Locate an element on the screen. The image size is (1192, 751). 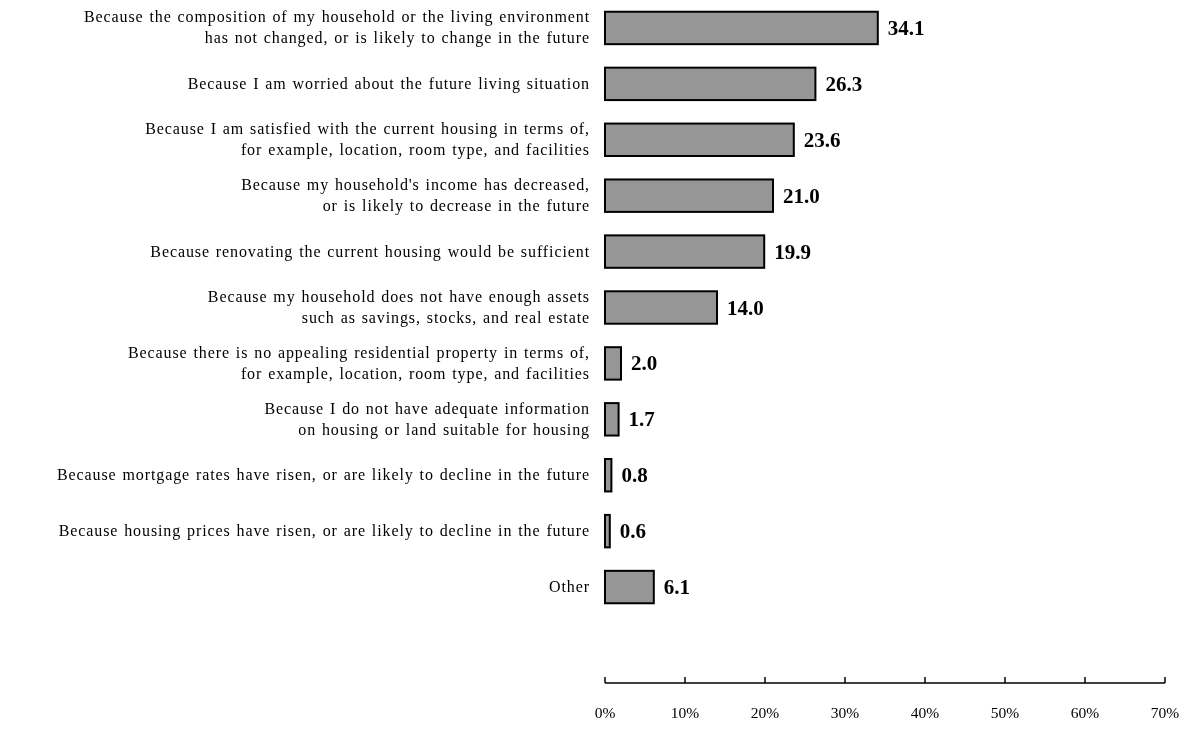
y-tick-label: Because renovating the current housing would be sufficient is located at coordinates (370, 251).